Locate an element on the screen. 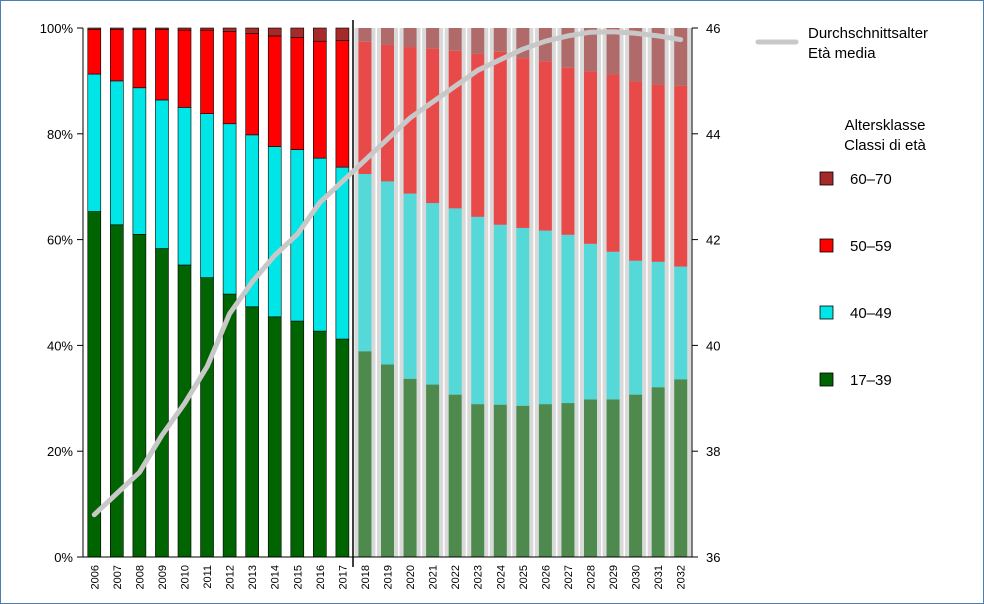  legend-title-1: Altersklasse is located at coordinates (885, 125).